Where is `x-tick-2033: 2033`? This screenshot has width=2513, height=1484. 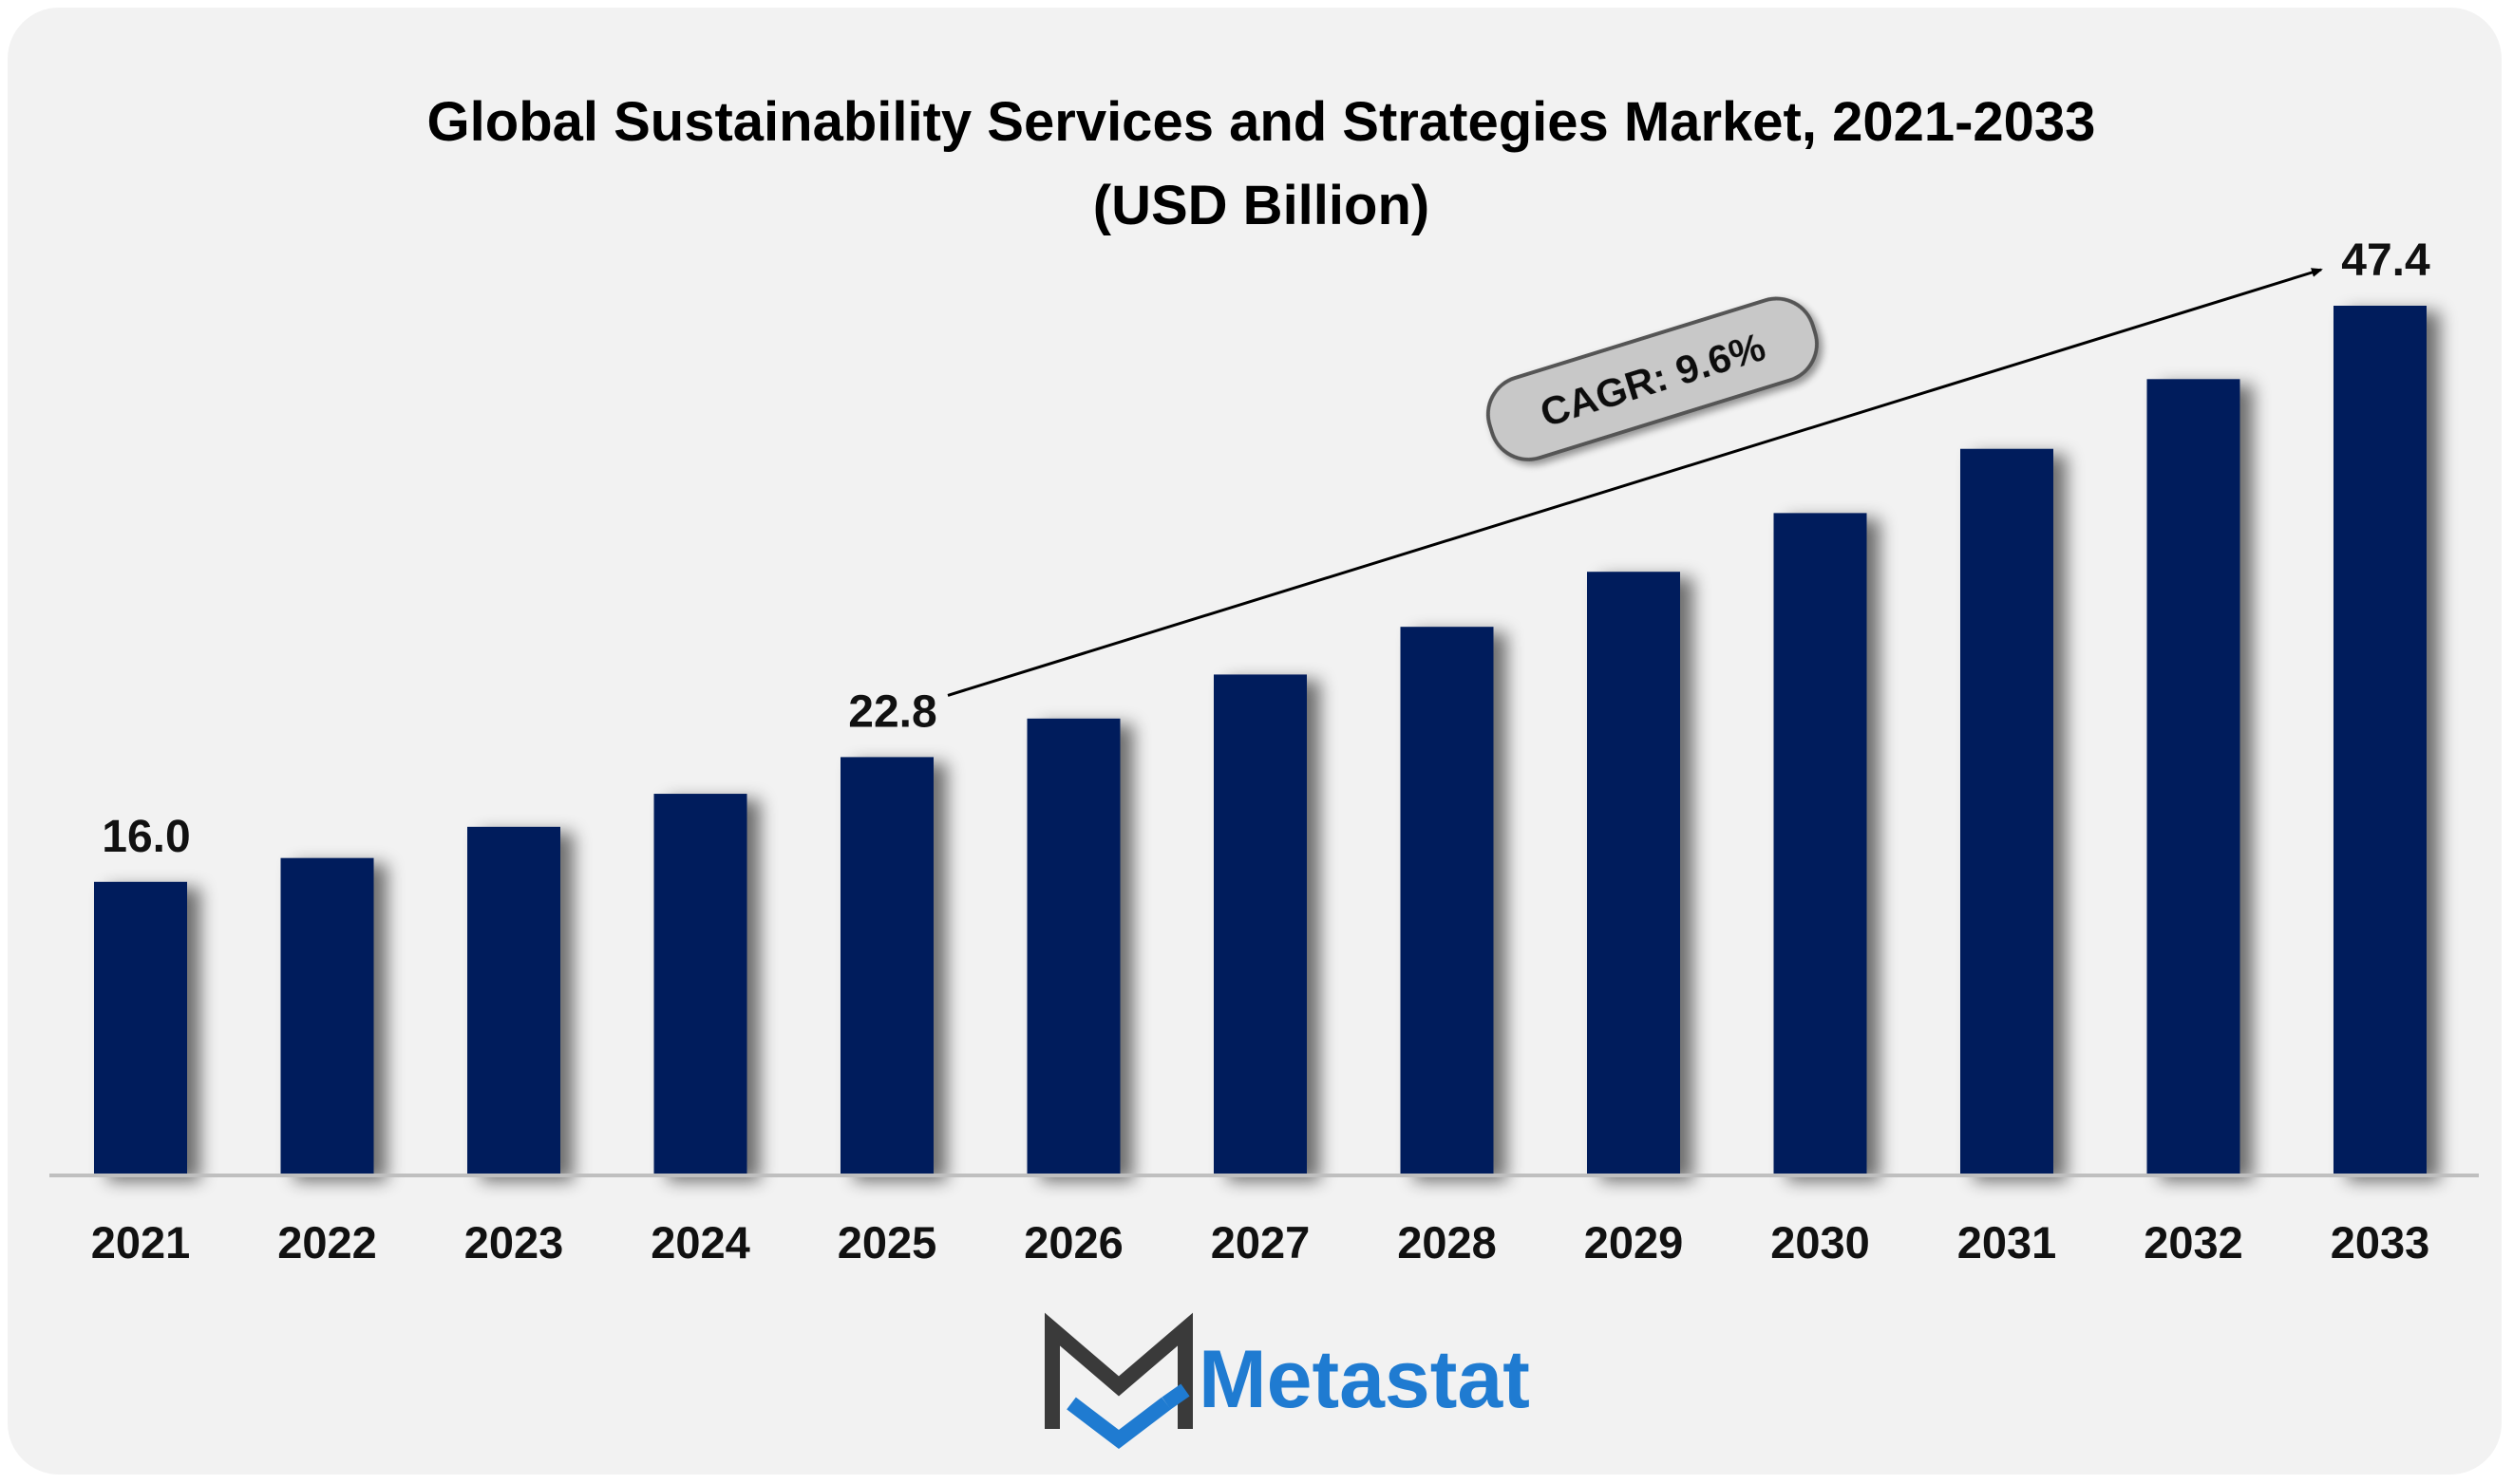 x-tick-2033: 2033 is located at coordinates (2381, 1243).